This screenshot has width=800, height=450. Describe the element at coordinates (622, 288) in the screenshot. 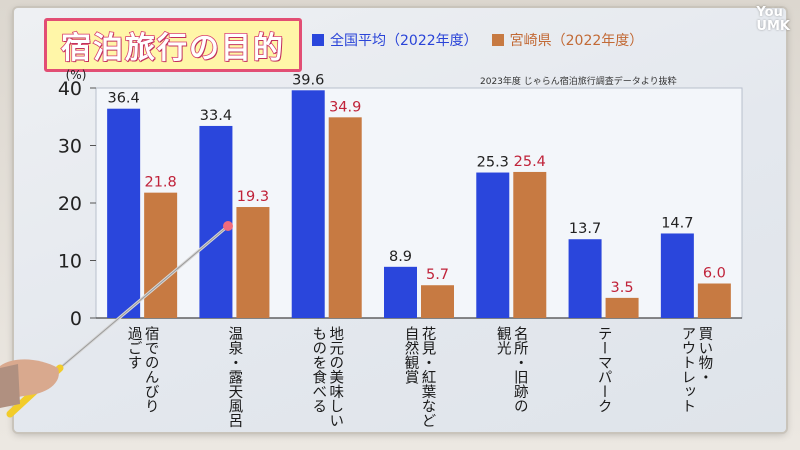

I see `data-label-miyazaki: 3.5` at that location.